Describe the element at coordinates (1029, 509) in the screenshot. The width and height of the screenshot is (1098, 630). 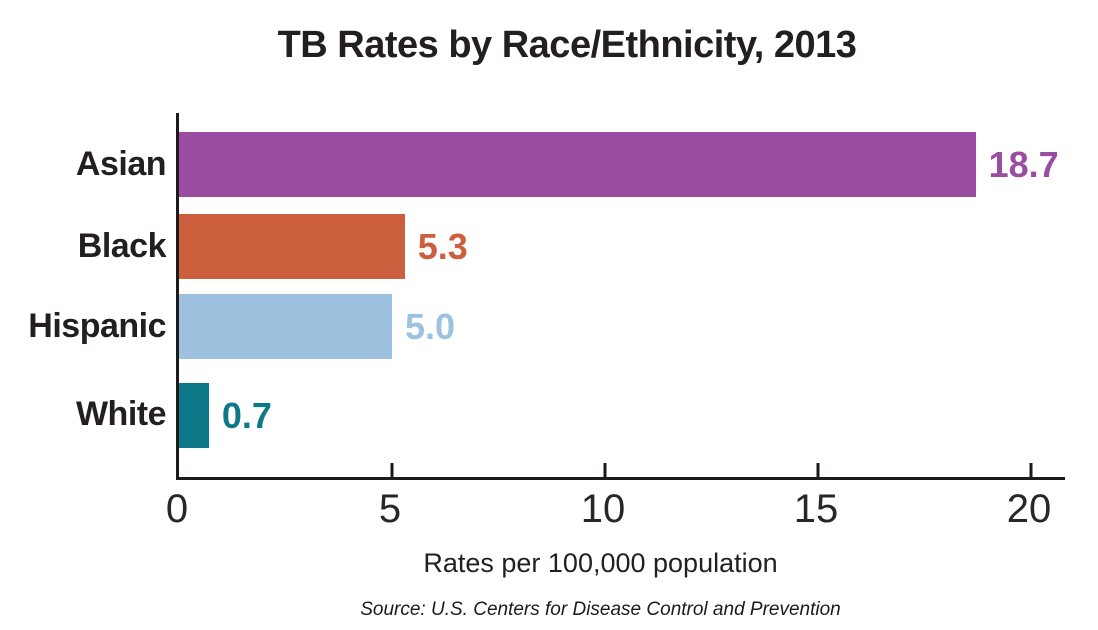
I see `x-tick-label-20: 20` at that location.